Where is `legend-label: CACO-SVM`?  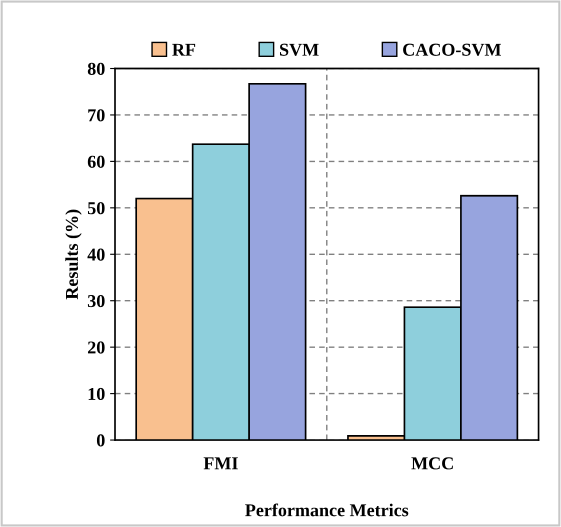
legend-label: CACO-SVM is located at coordinates (452, 50).